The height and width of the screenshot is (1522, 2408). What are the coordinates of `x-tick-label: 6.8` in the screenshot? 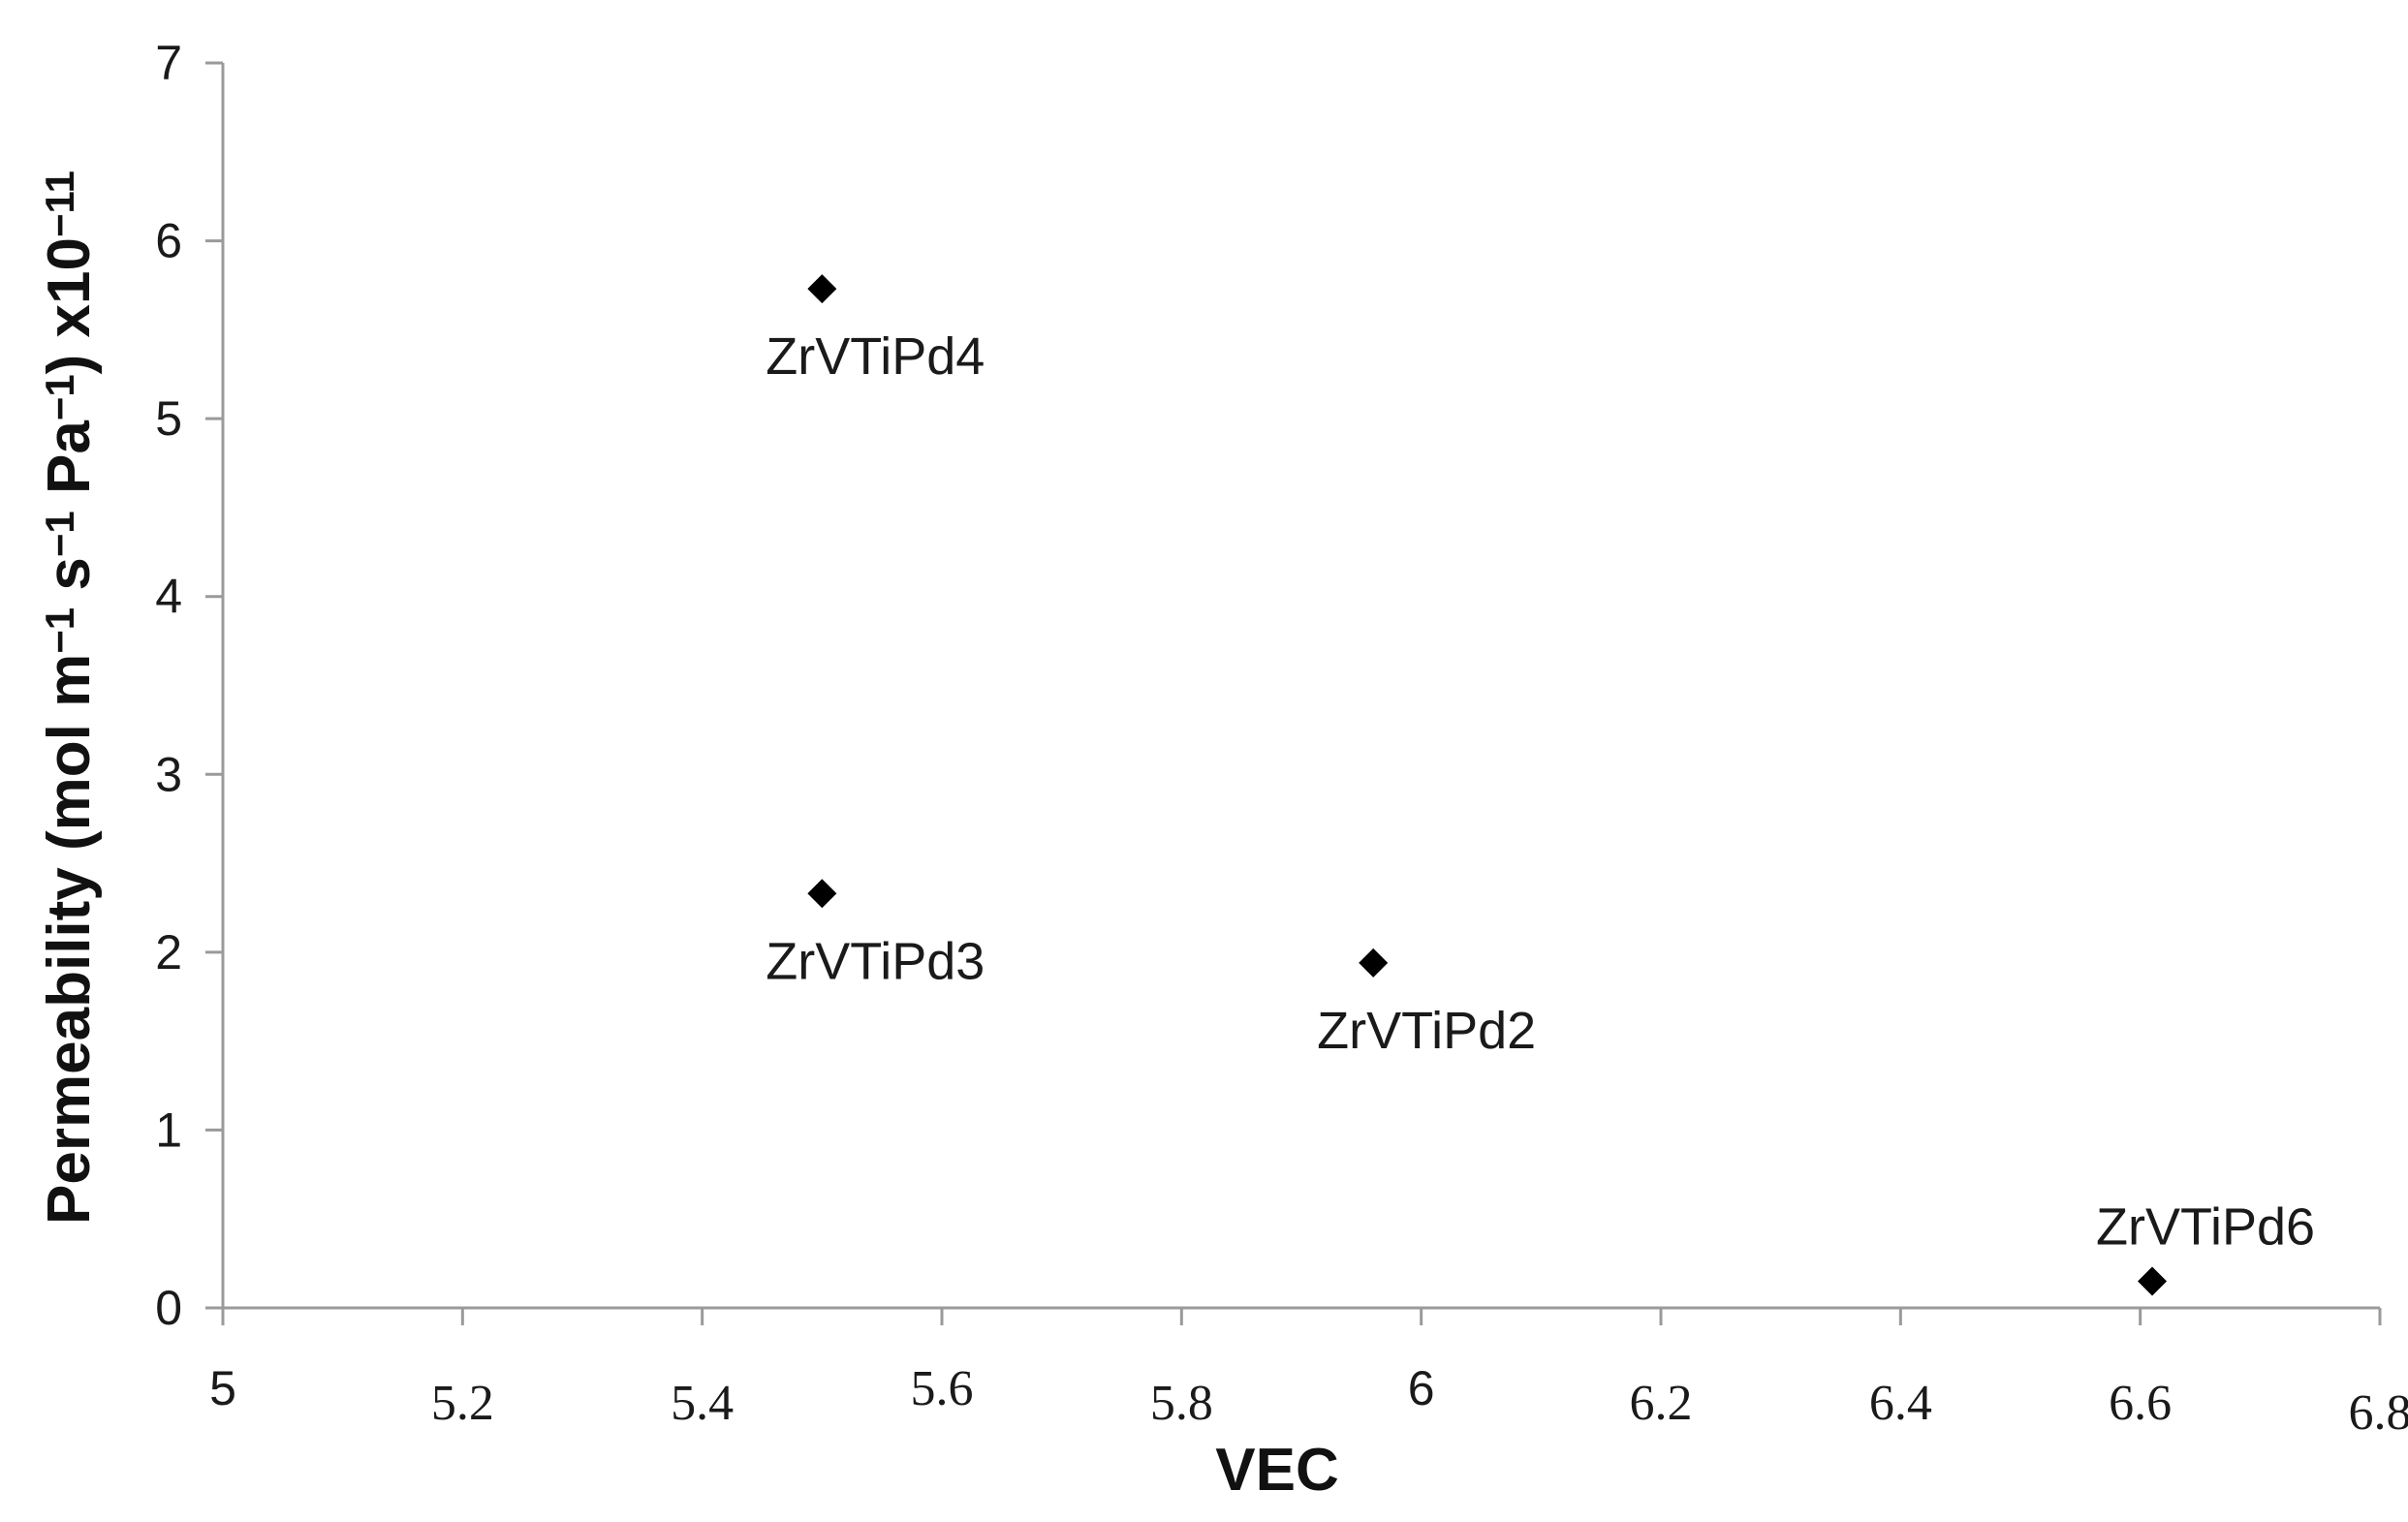 It's located at (2379, 1413).